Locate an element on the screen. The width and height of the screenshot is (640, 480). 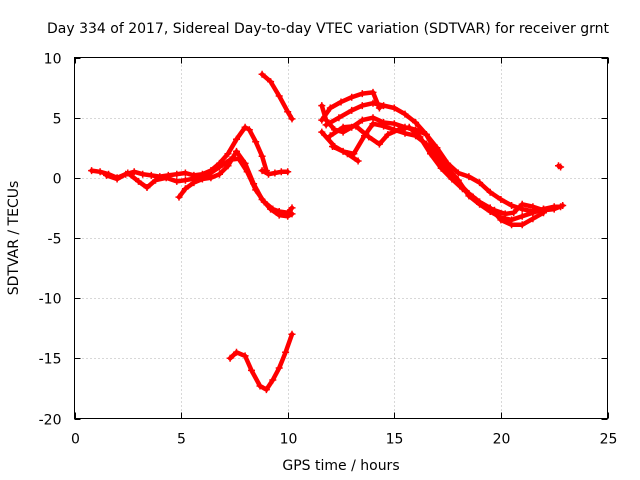
y-tick-label: -10 is located at coordinates (50, 300).